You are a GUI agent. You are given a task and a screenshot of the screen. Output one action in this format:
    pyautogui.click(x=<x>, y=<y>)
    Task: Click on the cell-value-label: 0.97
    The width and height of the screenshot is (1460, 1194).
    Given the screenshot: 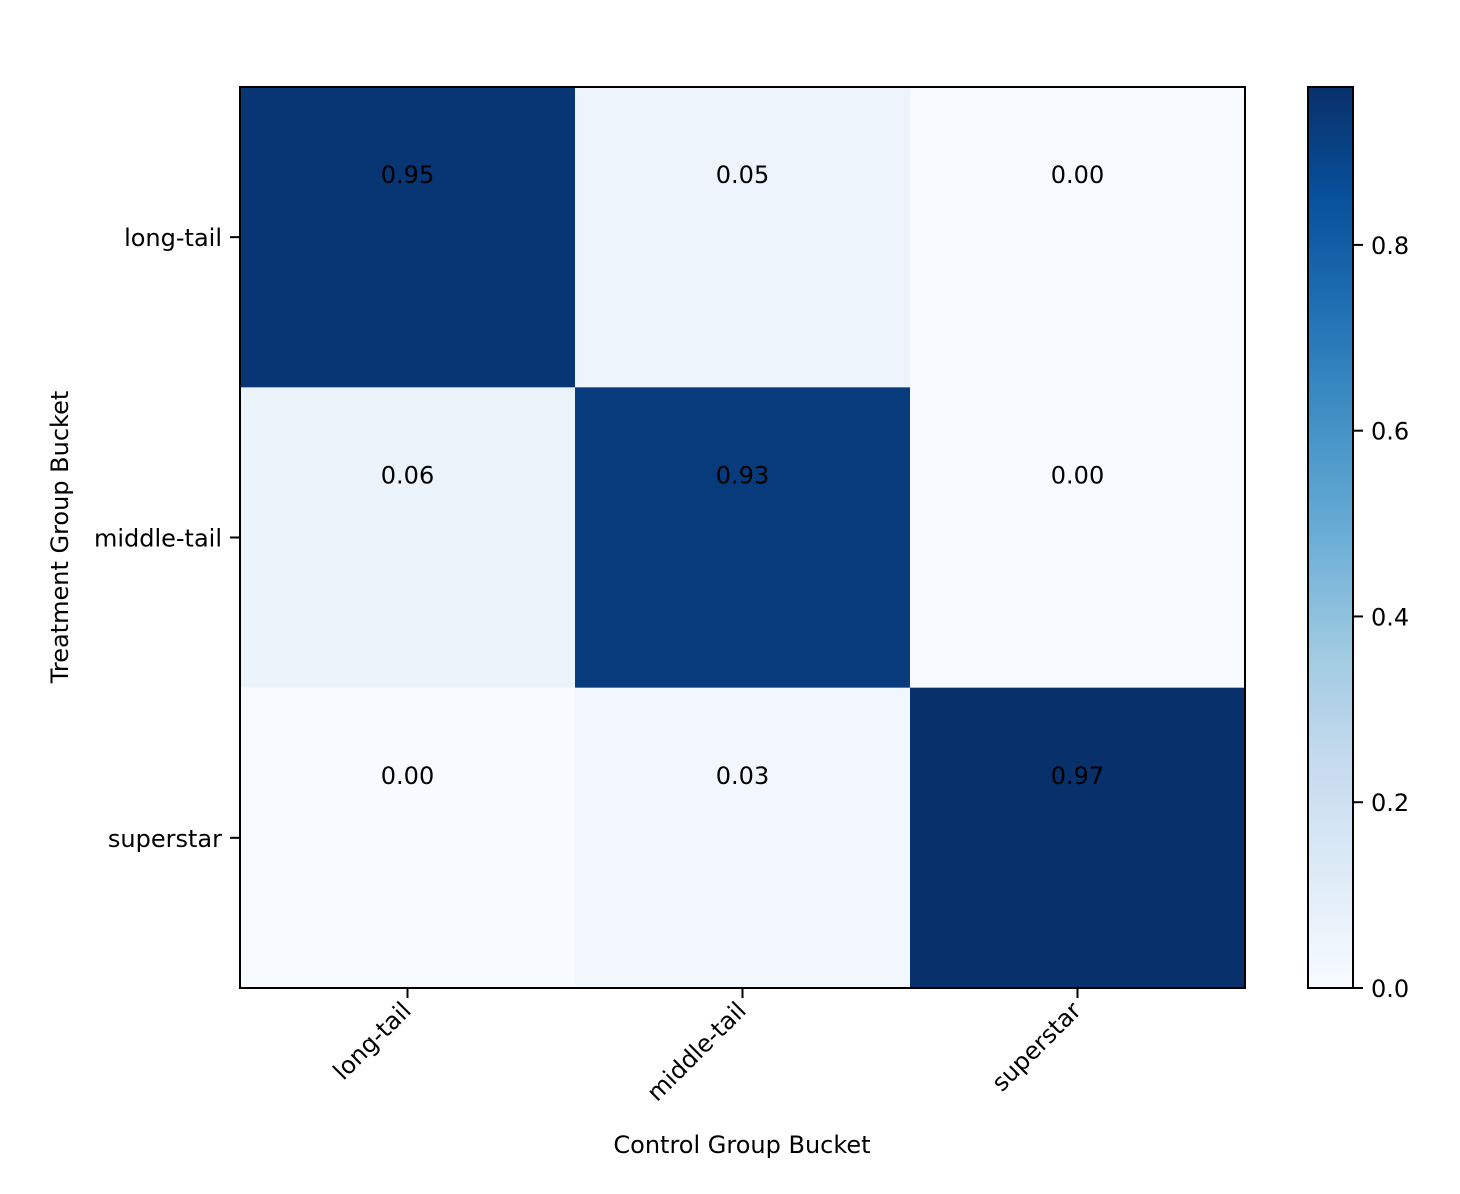 What is the action you would take?
    pyautogui.click(x=1077, y=776)
    